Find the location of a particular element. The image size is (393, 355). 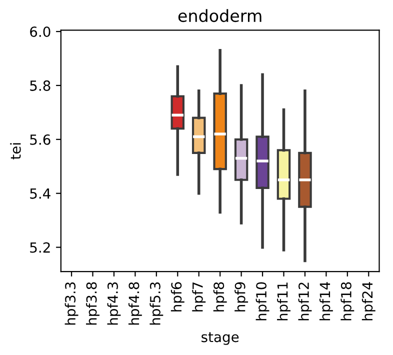

x-tick-label: hpf11 is located at coordinates (283, 301).